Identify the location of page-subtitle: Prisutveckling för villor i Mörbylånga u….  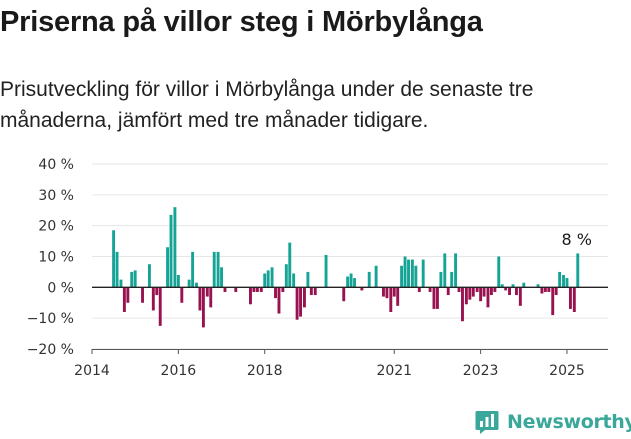
(315, 105).